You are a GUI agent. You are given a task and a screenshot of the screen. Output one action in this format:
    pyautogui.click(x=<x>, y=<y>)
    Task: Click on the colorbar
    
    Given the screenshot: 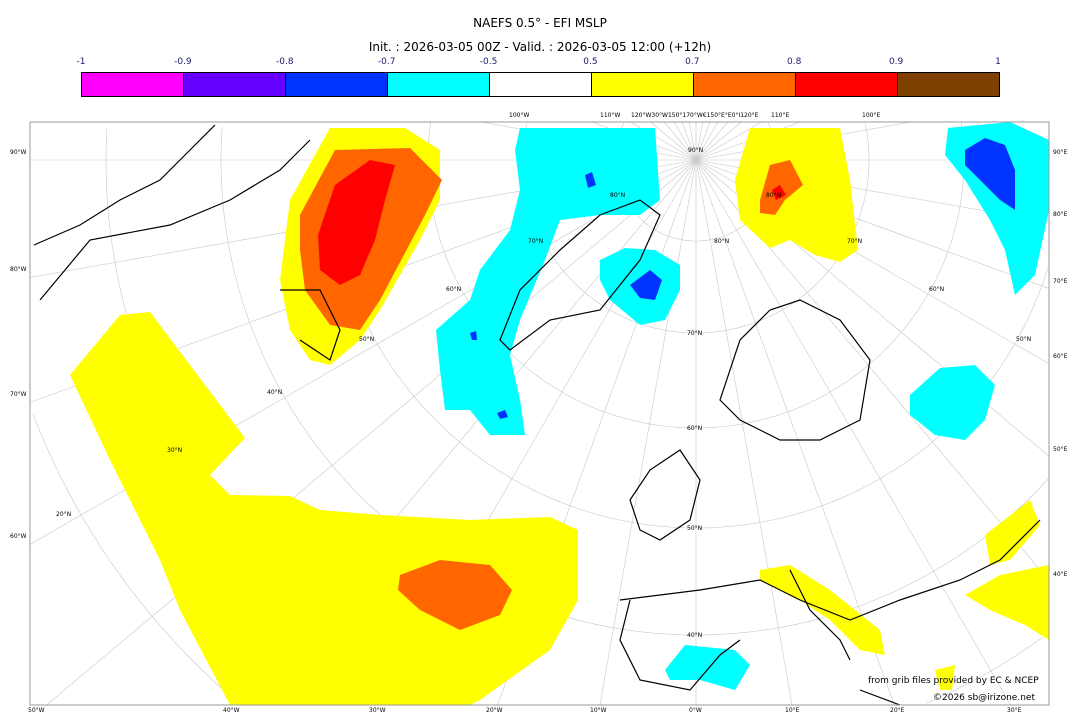 What is the action you would take?
    pyautogui.click(x=540, y=84)
    